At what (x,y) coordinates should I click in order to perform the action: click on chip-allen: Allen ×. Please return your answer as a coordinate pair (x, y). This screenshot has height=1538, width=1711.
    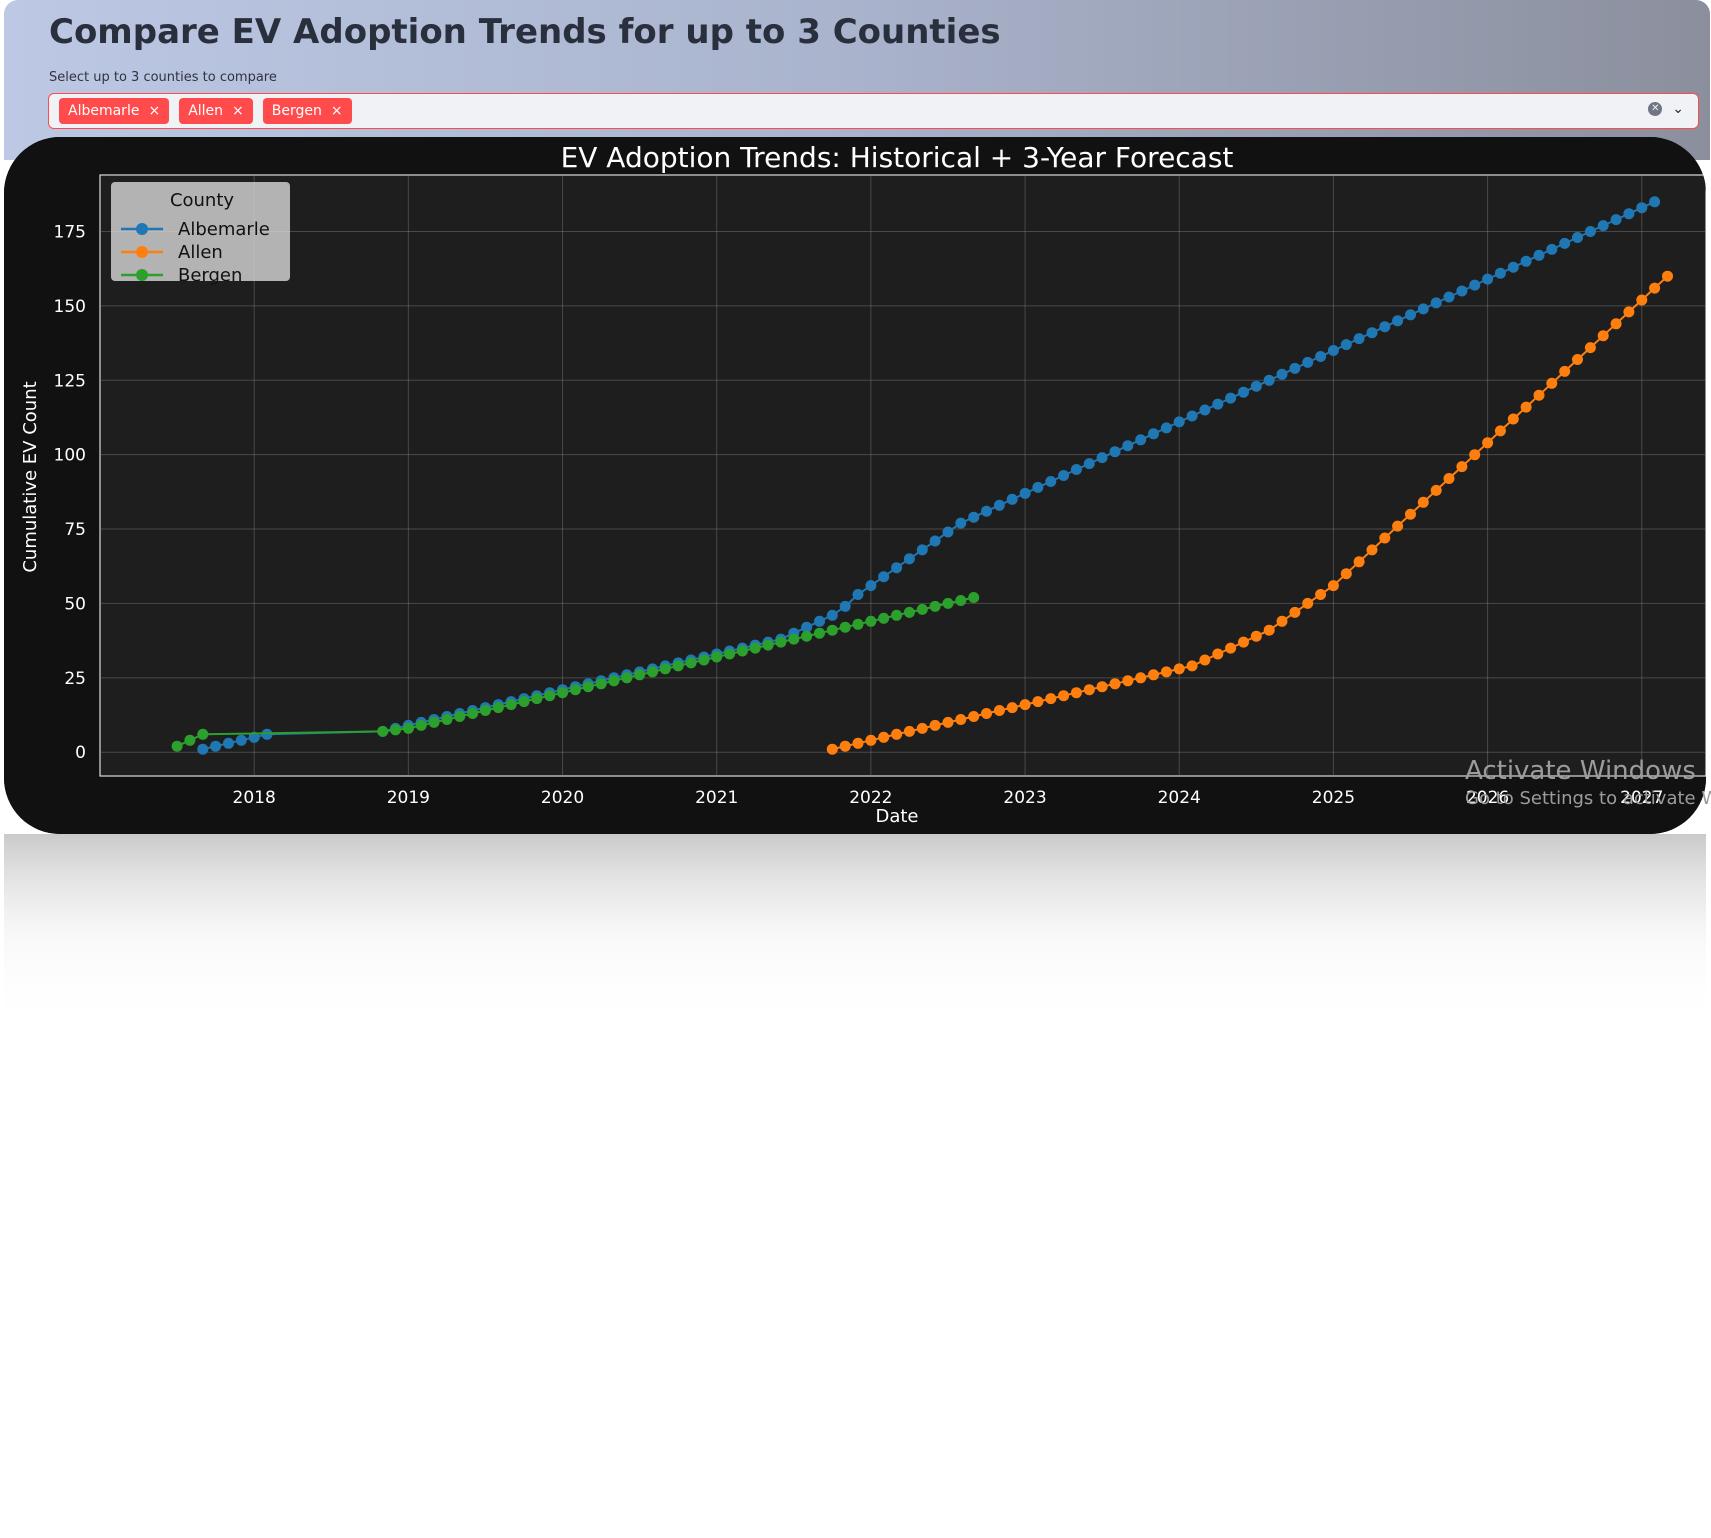
    Looking at the image, I should click on (216, 111).